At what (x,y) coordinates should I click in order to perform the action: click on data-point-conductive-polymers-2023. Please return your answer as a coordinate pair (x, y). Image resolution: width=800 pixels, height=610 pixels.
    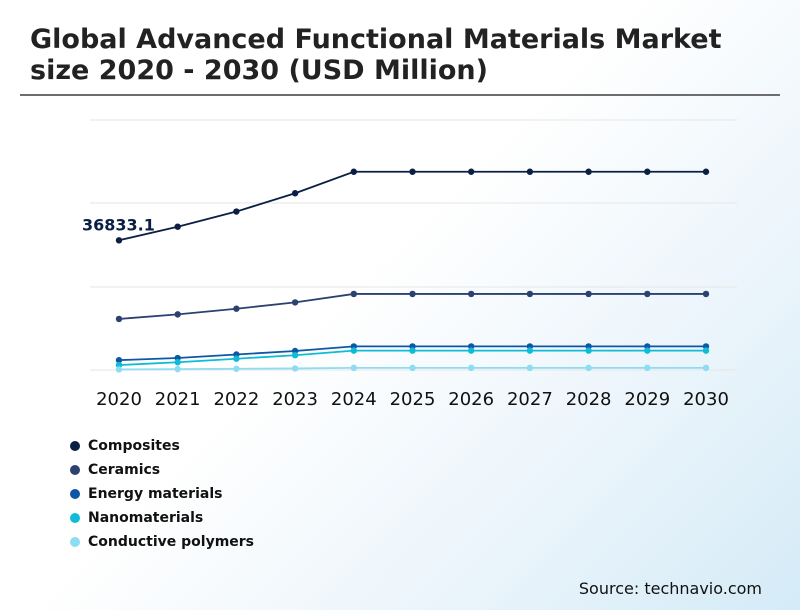
    Looking at the image, I should click on (295, 368).